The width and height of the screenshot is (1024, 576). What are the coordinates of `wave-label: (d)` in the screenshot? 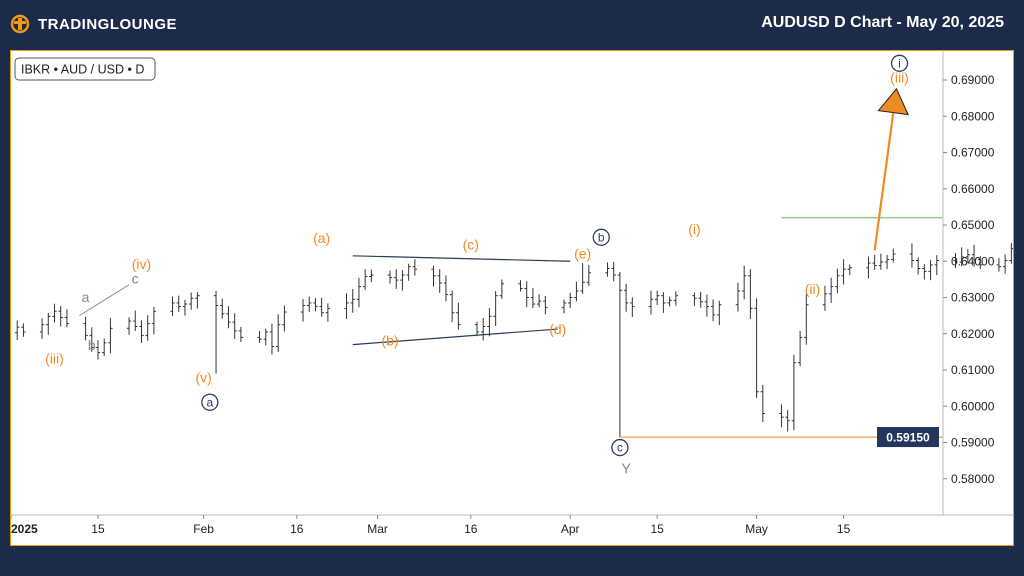 It's located at (557, 329).